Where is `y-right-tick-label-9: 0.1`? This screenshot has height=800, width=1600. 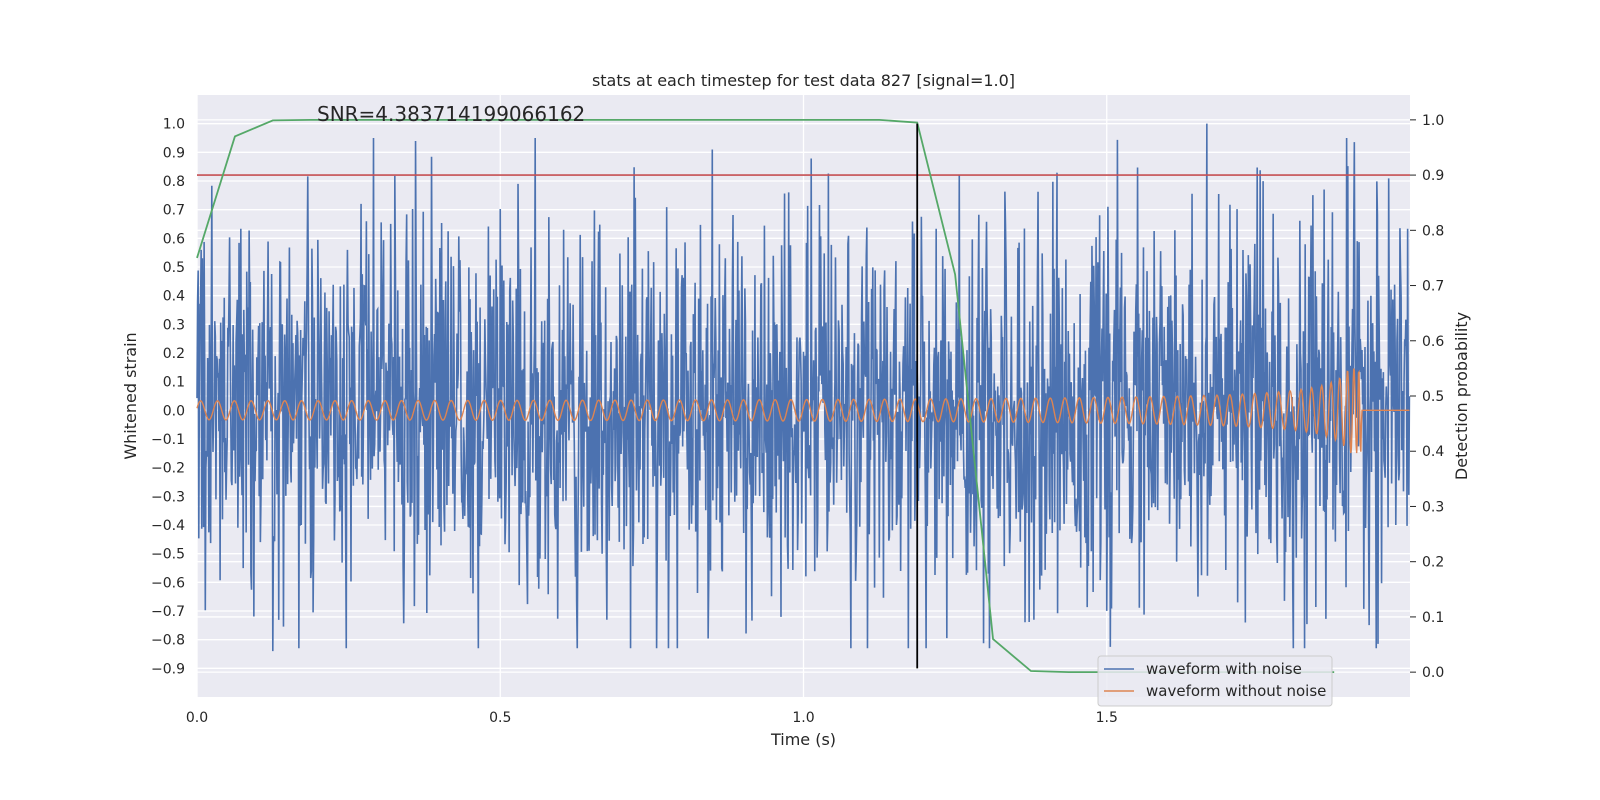
y-right-tick-label-9: 0.1 is located at coordinates (1433, 618).